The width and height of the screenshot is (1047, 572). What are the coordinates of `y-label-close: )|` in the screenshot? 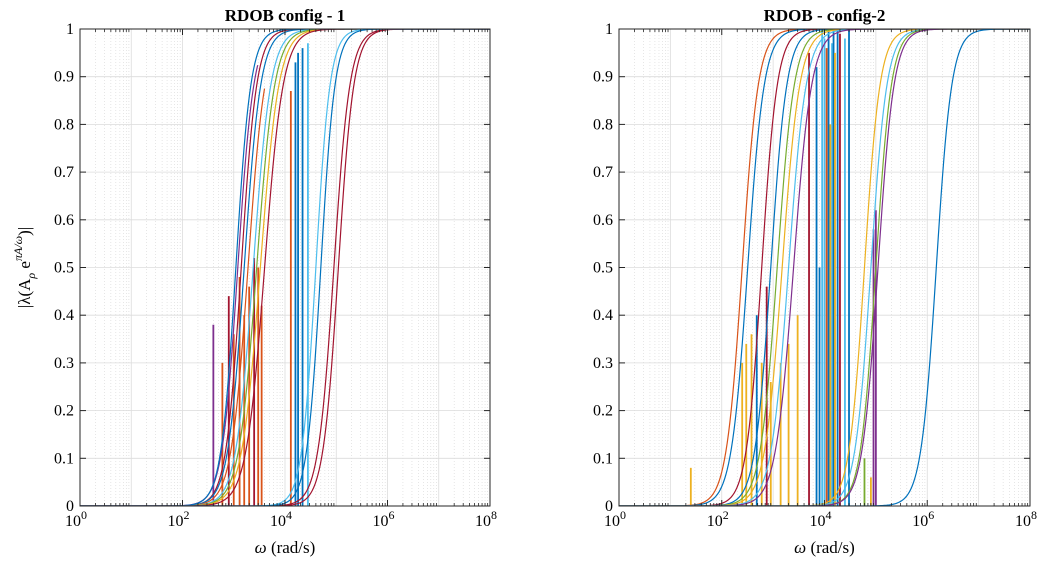 It's located at (24, 231).